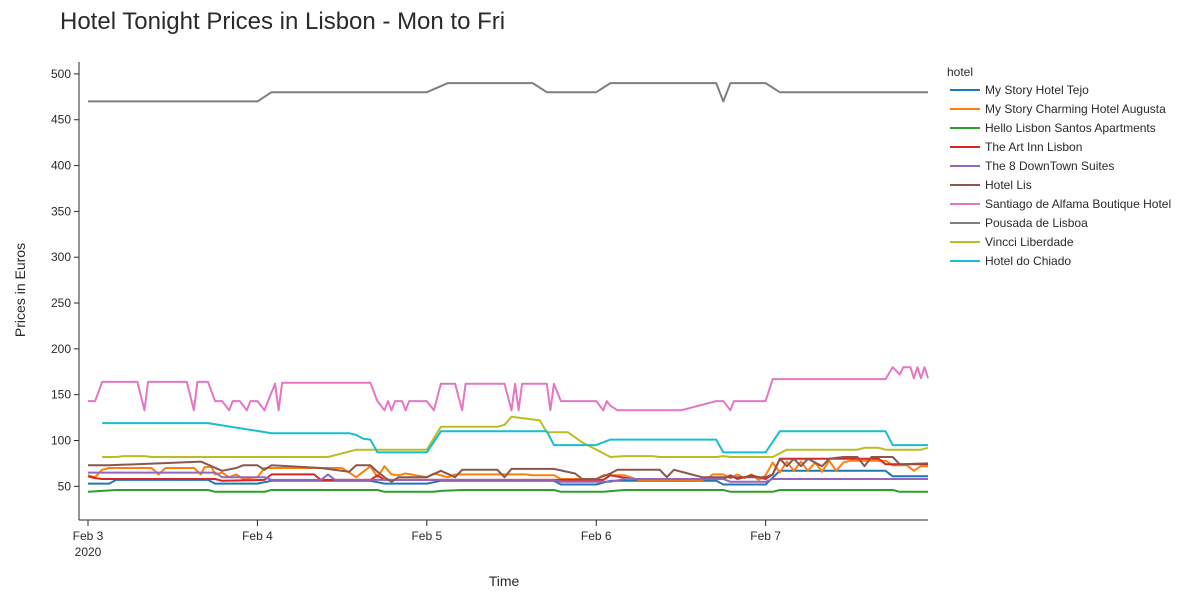 The width and height of the screenshot is (1200, 600). I want to click on y-tick-label: 300, so click(61, 257).